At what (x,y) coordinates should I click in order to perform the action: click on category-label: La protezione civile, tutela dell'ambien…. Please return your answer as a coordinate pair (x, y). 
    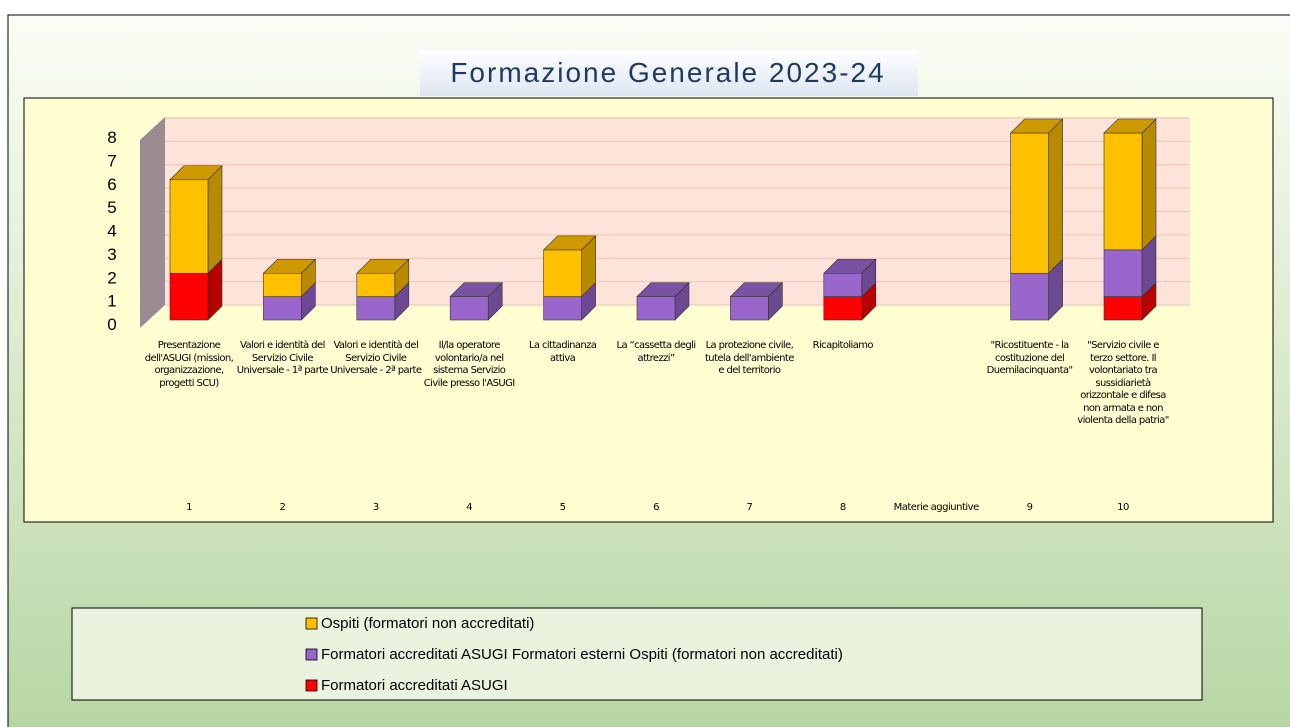
    Looking at the image, I should click on (749, 358).